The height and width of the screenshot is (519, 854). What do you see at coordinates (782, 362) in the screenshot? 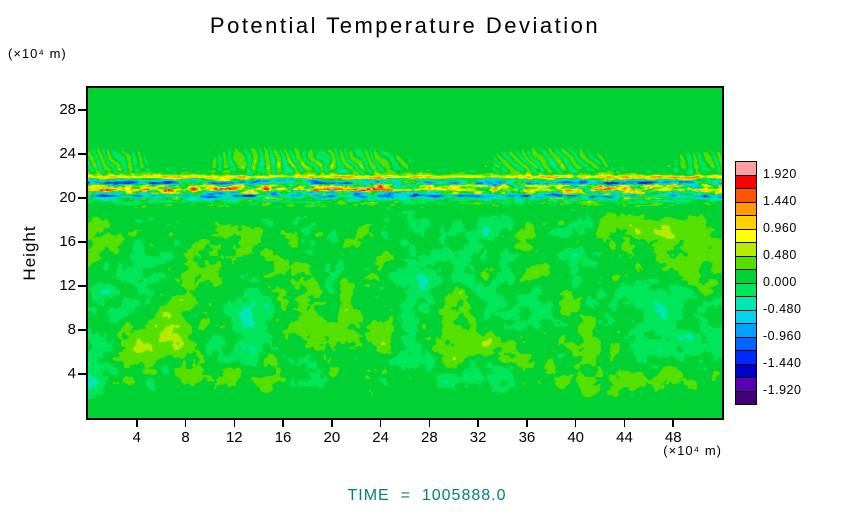
I see `colorbar-tick-label: -1.440` at bounding box center [782, 362].